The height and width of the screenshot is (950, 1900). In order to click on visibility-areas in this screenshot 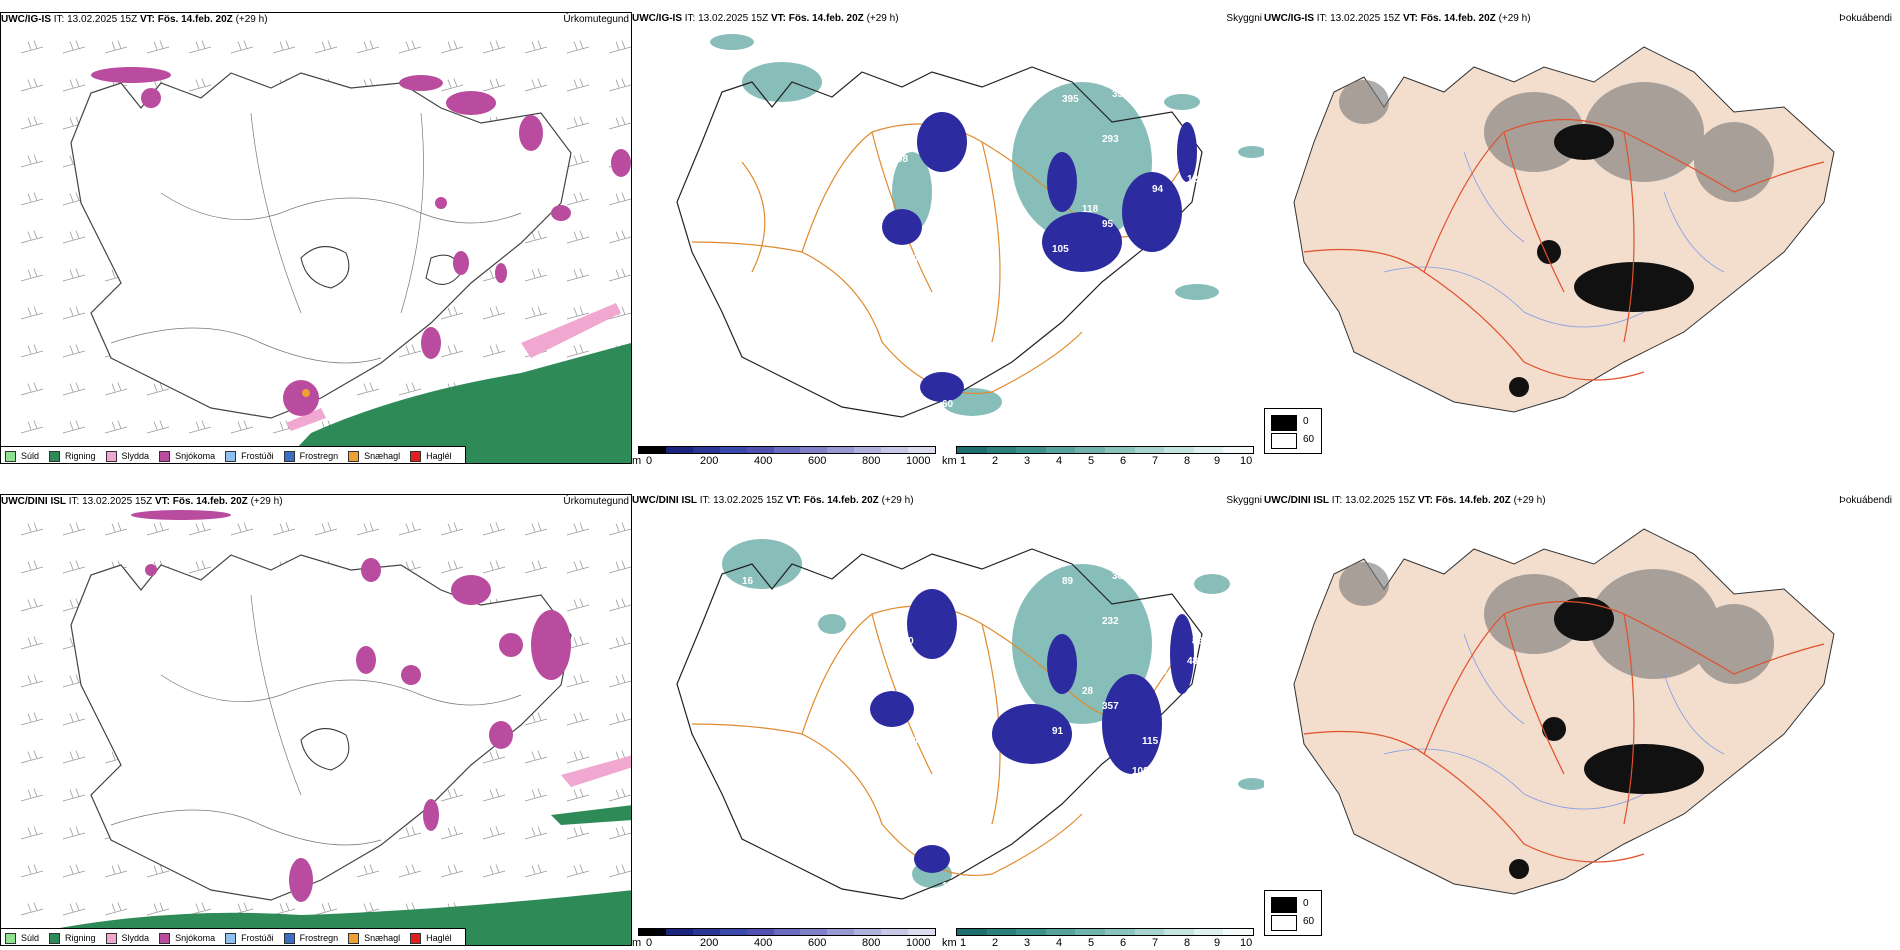, I will do `click(987, 225)`.